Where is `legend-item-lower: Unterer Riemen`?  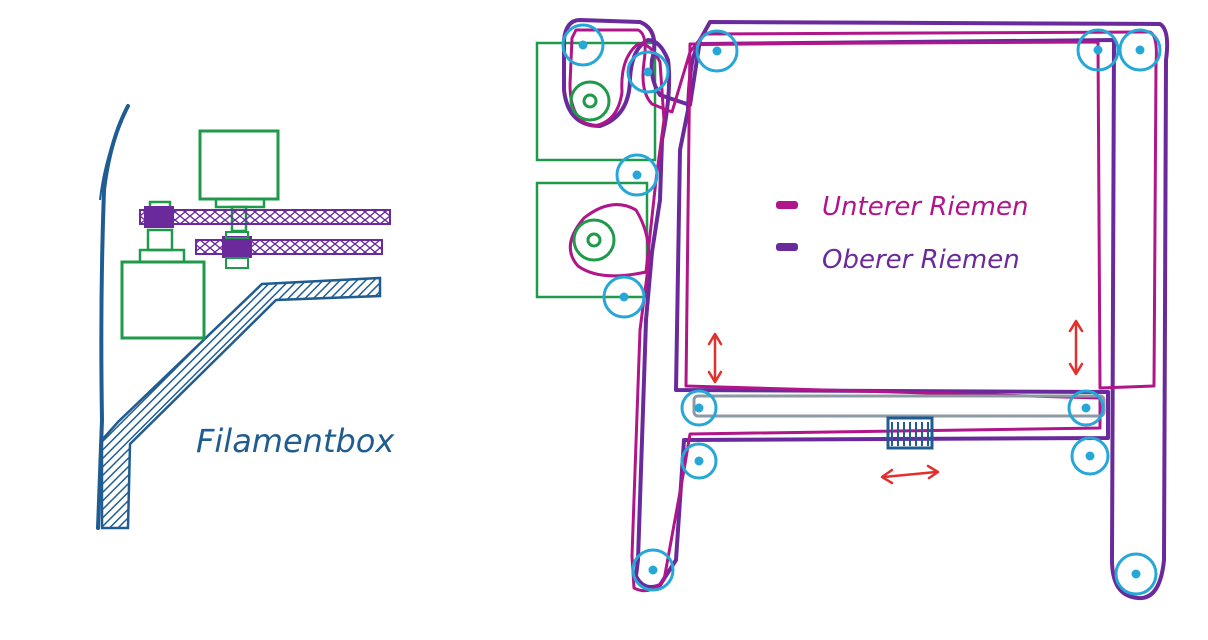
legend-item-lower: Unterer Riemen is located at coordinates (902, 207).